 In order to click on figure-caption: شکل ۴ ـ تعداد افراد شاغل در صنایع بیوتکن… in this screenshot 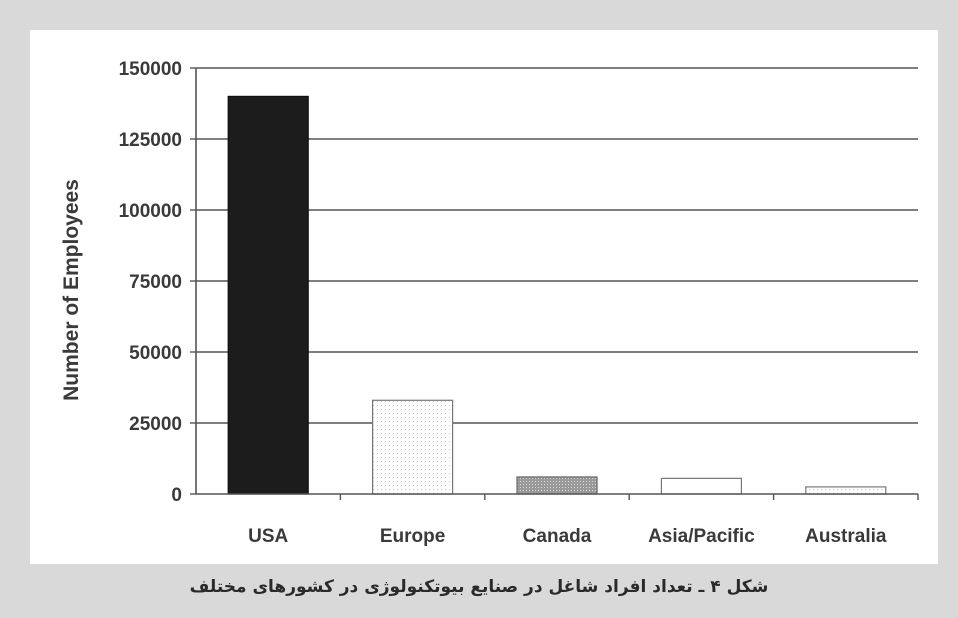, I will do `click(479, 587)`.